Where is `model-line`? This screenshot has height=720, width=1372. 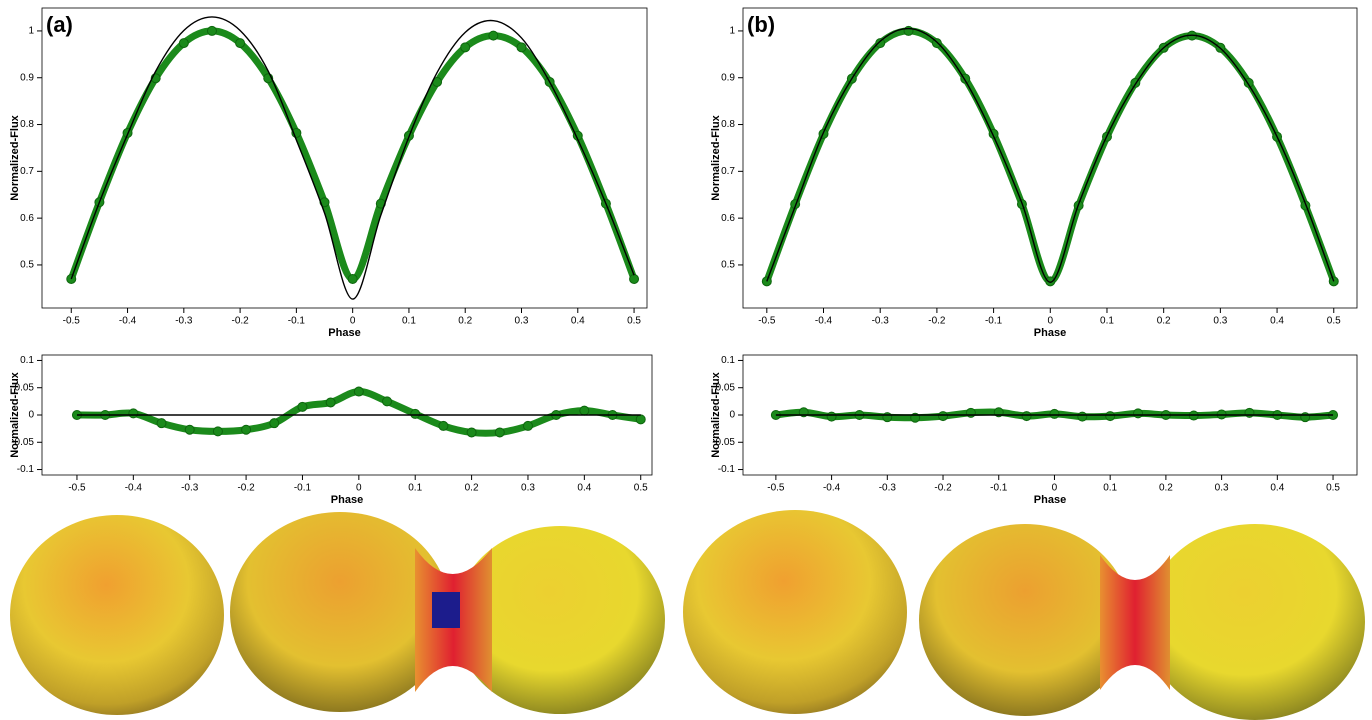
model-line is located at coordinates (1050, 155).